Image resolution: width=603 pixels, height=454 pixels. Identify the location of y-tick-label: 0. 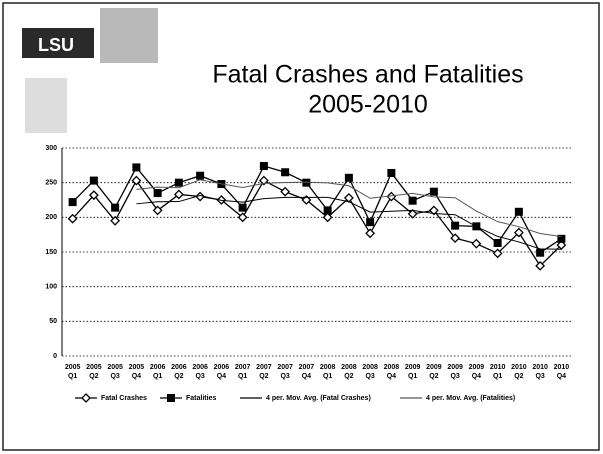
(55, 356).